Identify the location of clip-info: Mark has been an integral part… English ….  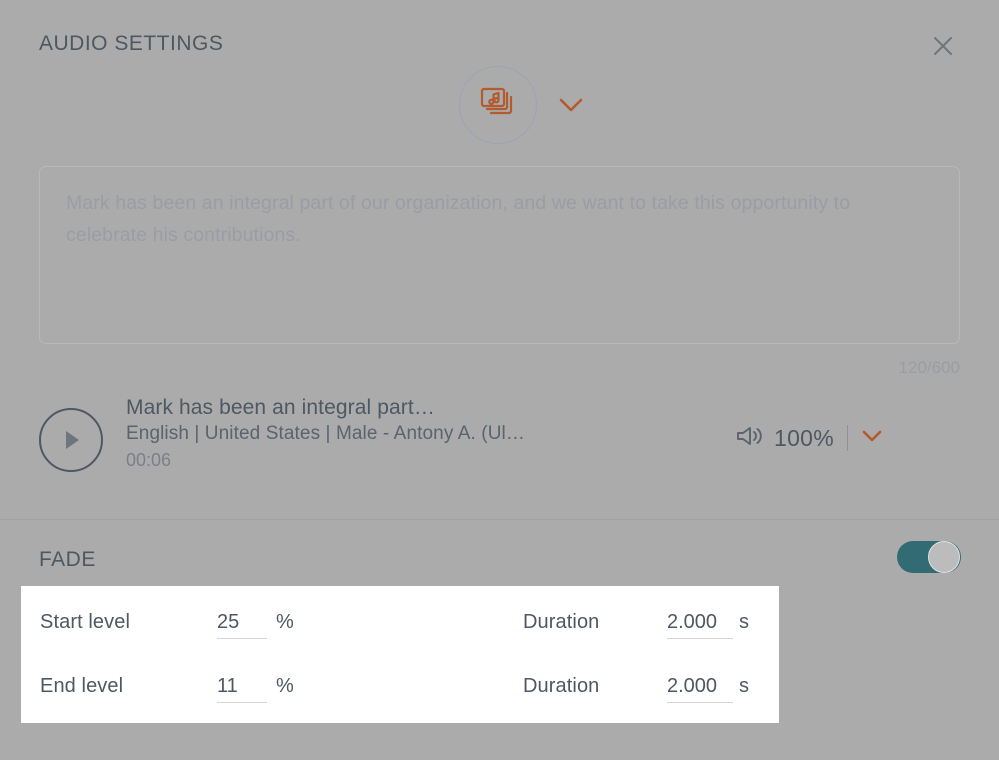
(406, 433).